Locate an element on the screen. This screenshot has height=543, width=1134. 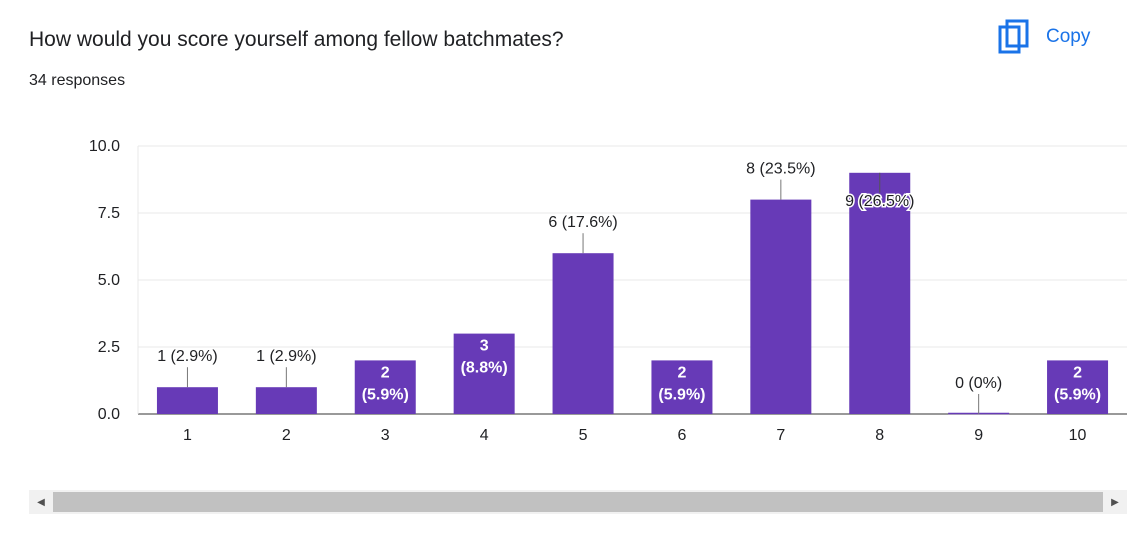
x-tick-label: 7 is located at coordinates (780, 435).